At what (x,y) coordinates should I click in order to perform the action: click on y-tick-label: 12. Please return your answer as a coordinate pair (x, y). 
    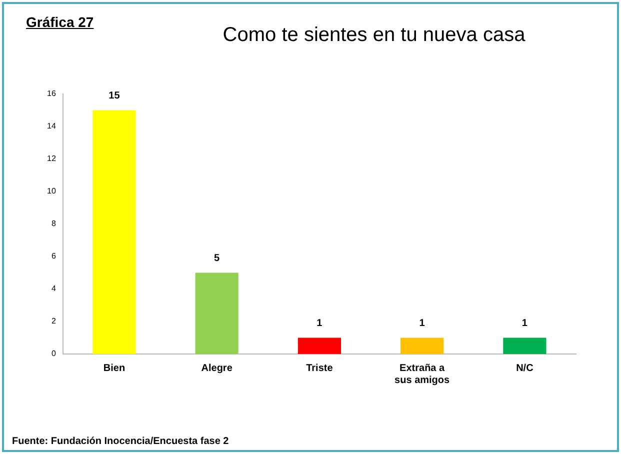
    Looking at the image, I should click on (51, 159).